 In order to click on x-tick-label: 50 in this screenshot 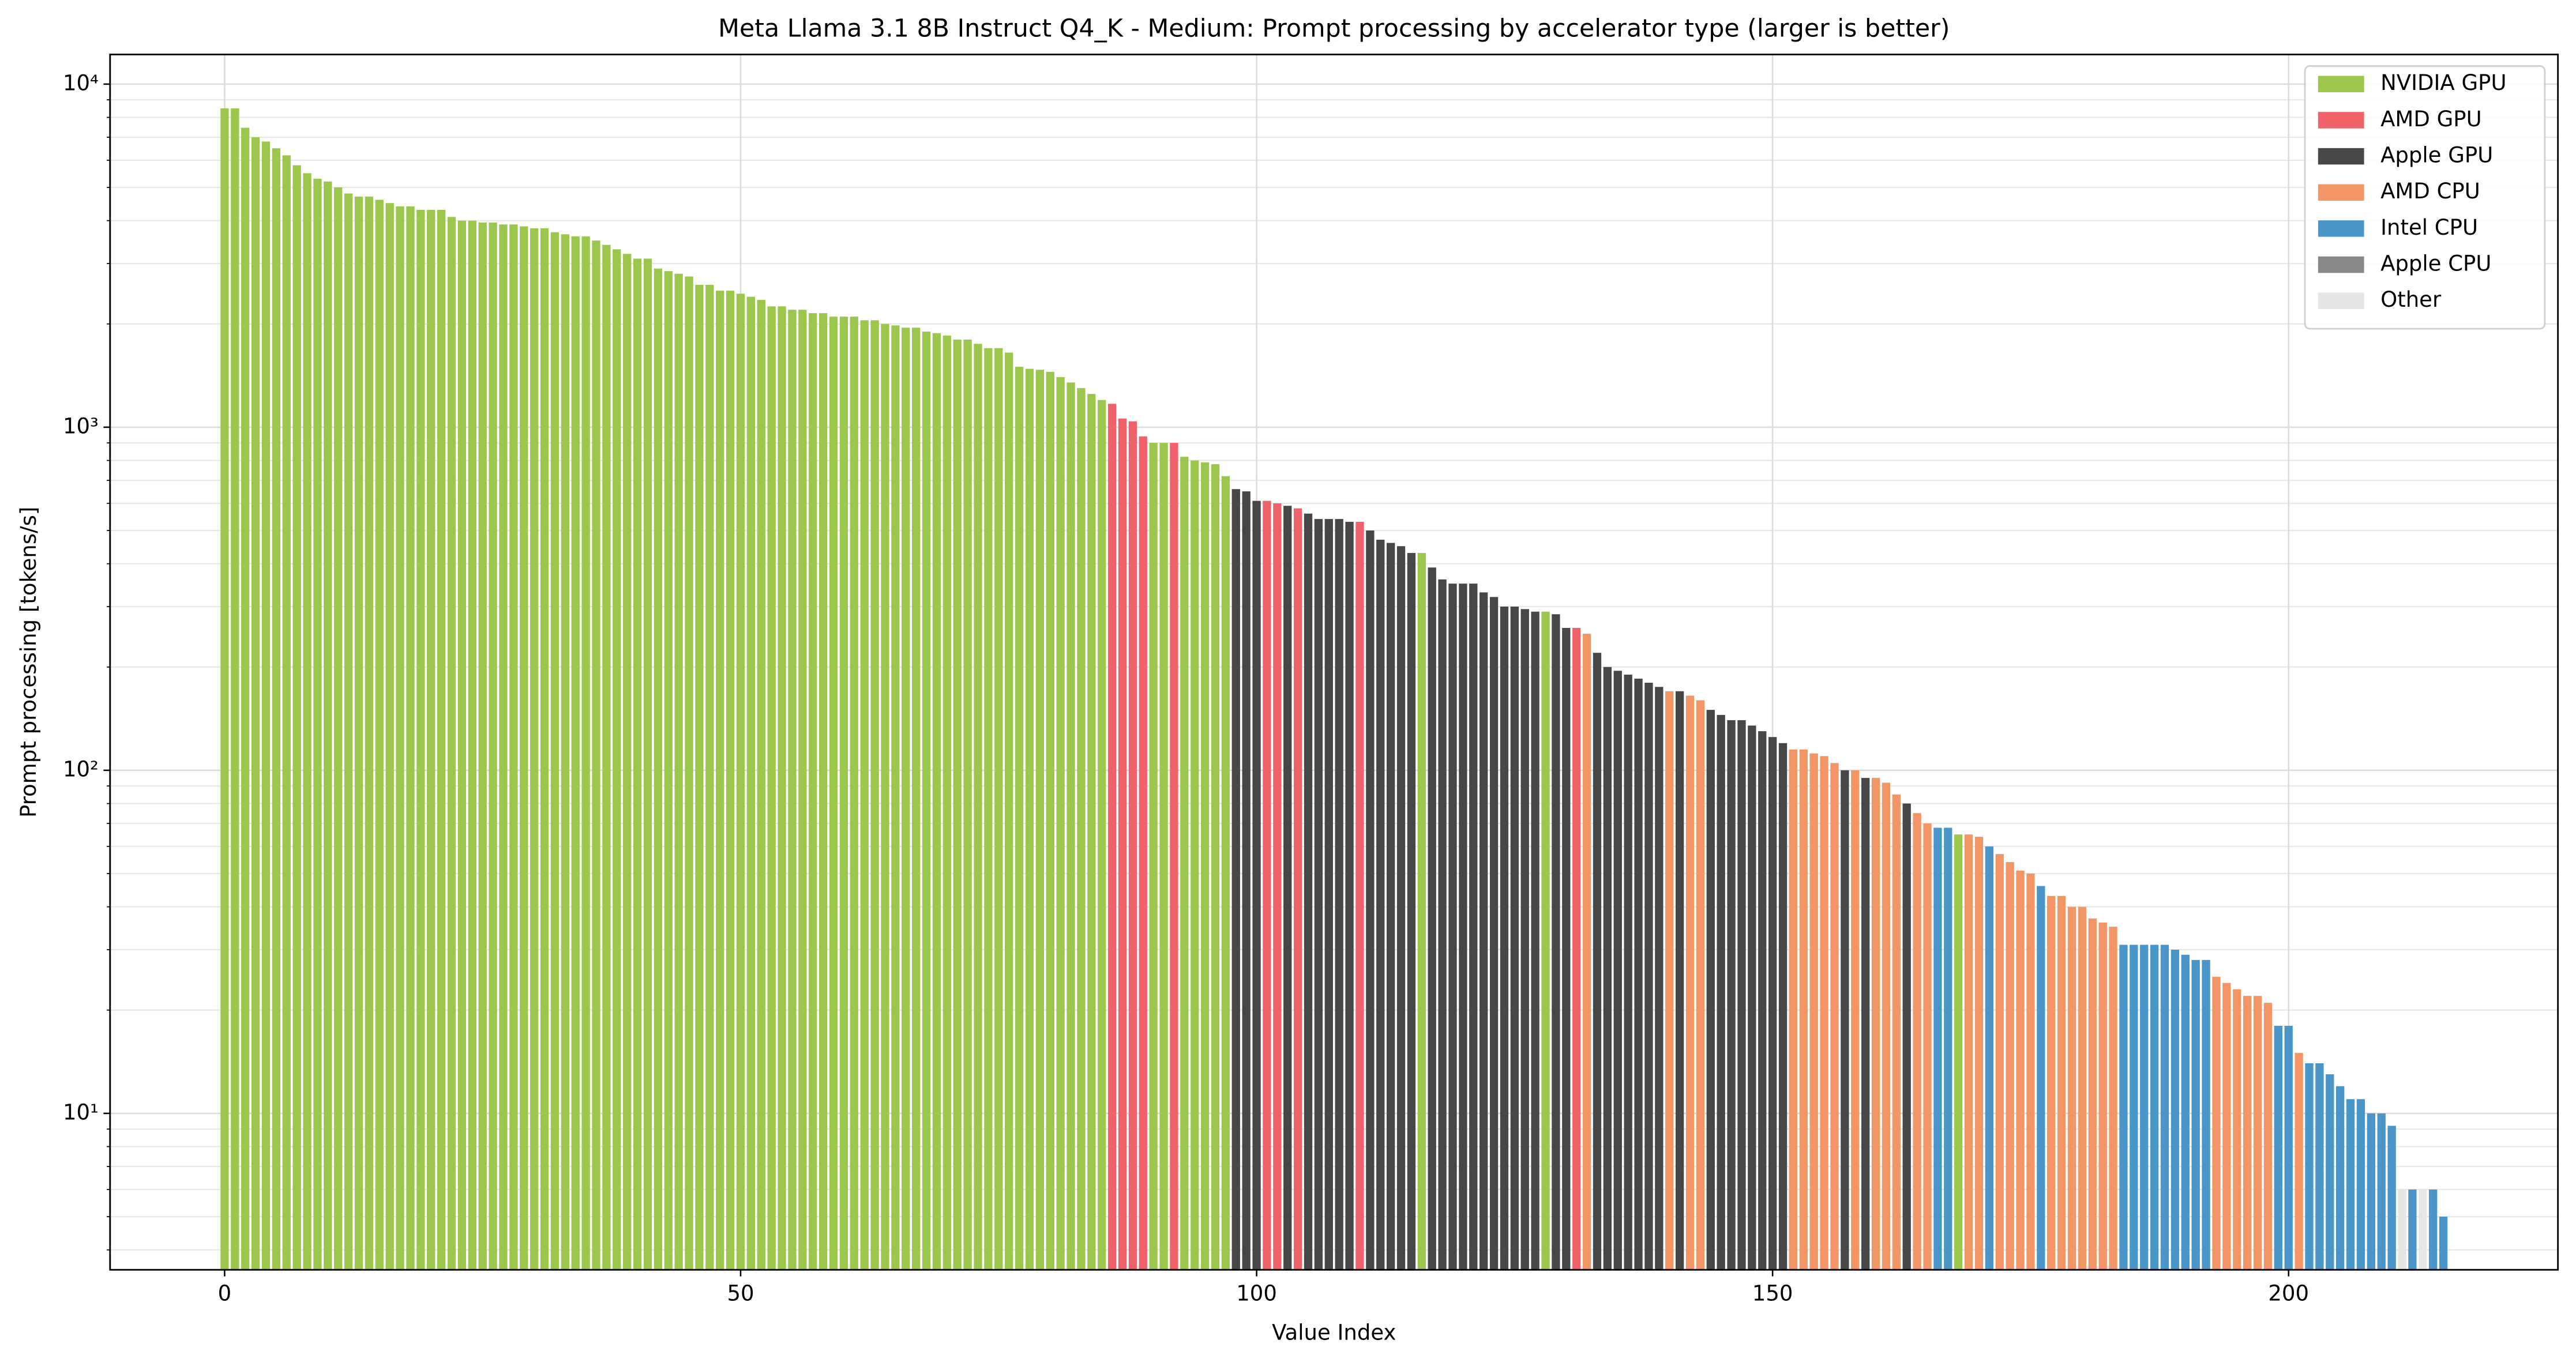, I will do `click(741, 1293)`.